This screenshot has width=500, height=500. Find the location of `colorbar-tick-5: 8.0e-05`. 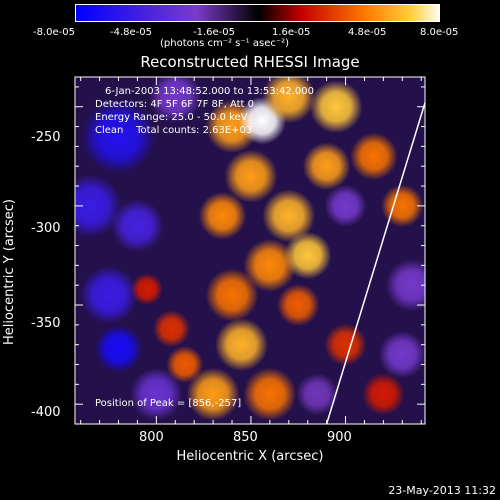

colorbar-tick-5: 8.0e-05 is located at coordinates (439, 32).